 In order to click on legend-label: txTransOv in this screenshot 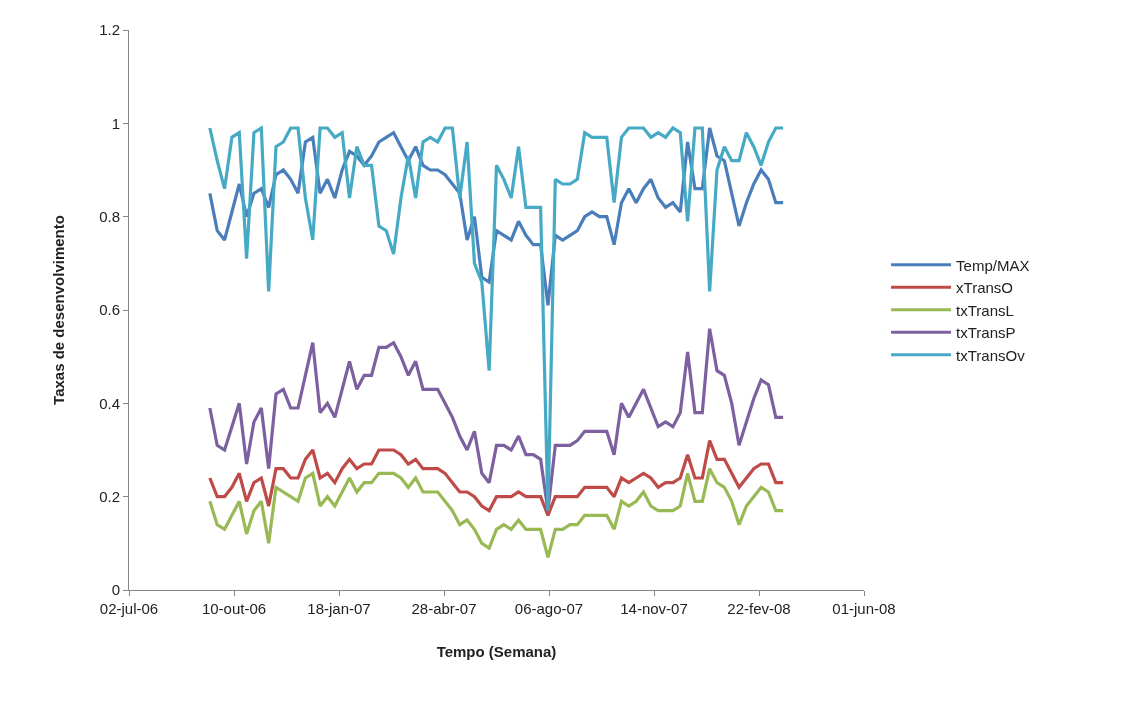, I will do `click(991, 355)`.